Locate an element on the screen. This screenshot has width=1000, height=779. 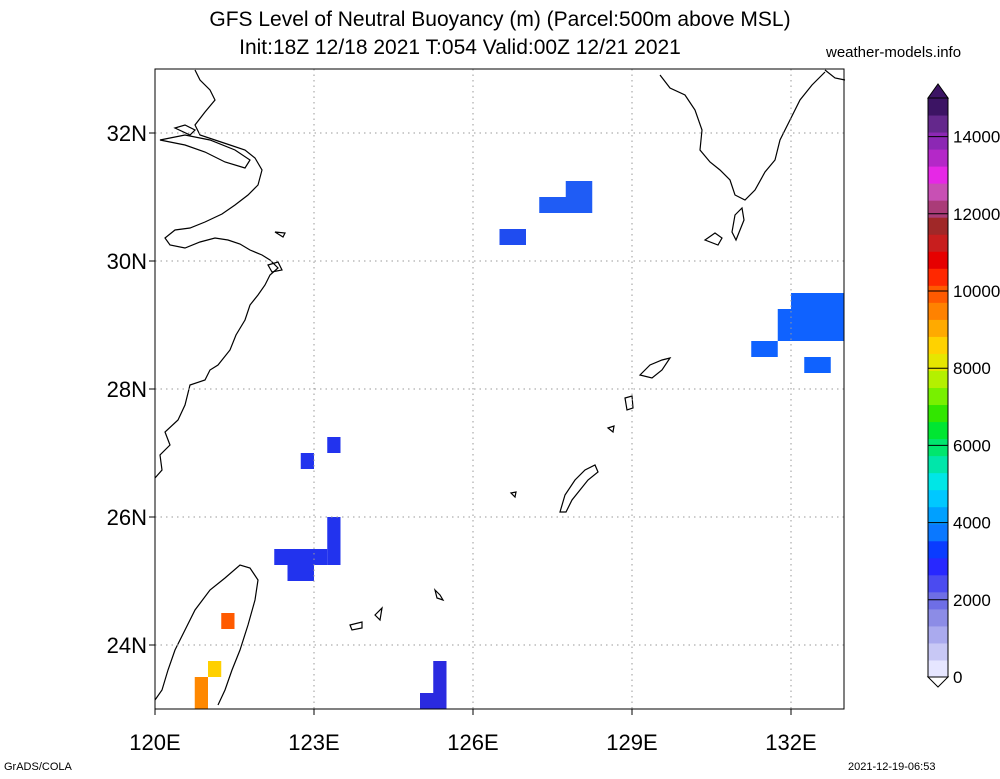
longitude-tick-label: 132E is located at coordinates (790, 742).